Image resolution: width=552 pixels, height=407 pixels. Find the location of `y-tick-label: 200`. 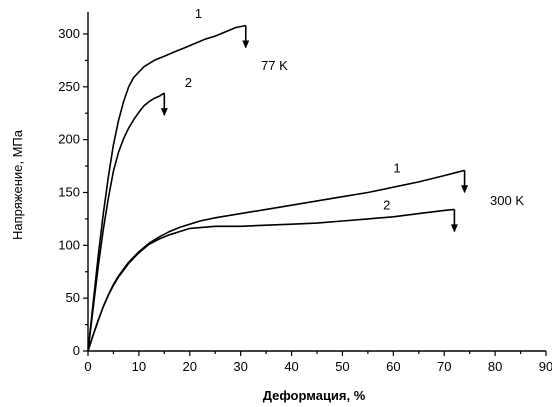

y-tick-label: 200 is located at coordinates (69, 139).